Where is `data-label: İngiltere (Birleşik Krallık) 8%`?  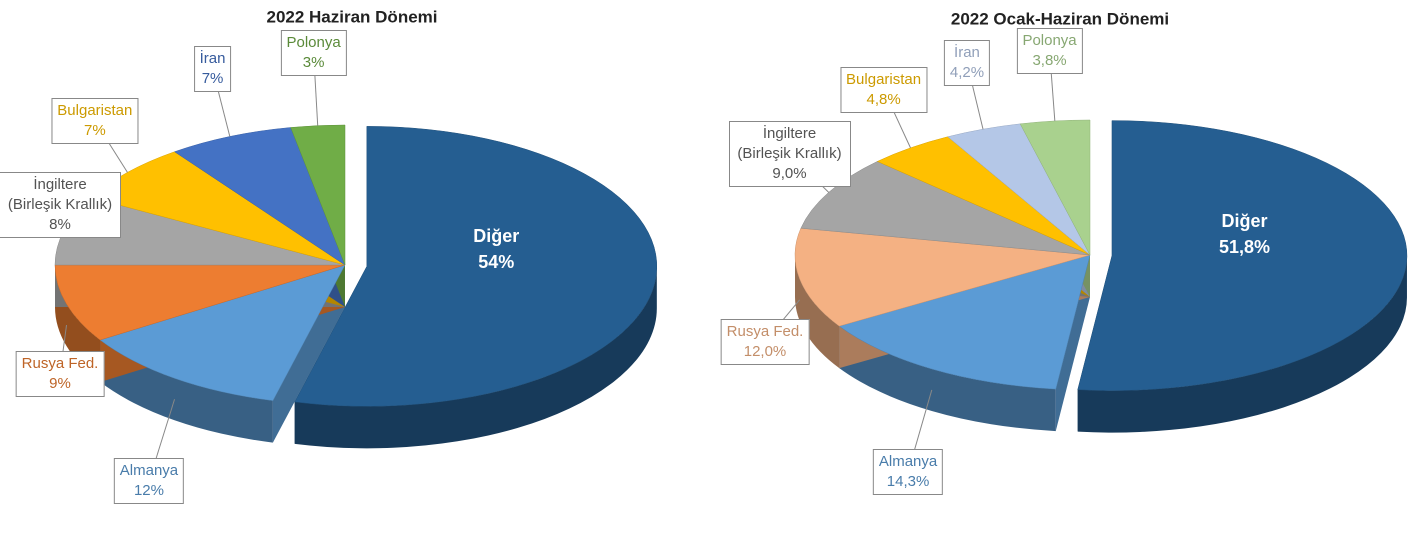 data-label: İngiltere (Birleşik Krallık) 8% is located at coordinates (60, 204).